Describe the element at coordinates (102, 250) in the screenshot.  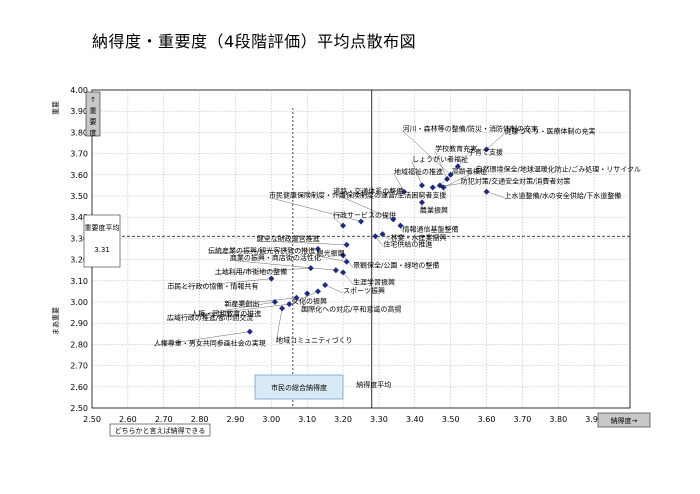
I see `y-average-value: 3.31` at that location.